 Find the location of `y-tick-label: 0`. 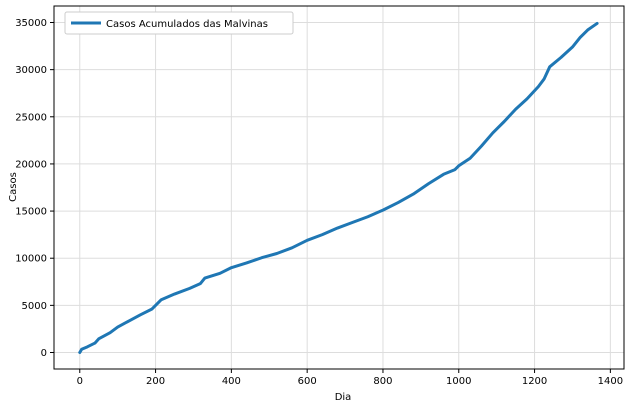

y-tick-label: 0 is located at coordinates (44, 353).